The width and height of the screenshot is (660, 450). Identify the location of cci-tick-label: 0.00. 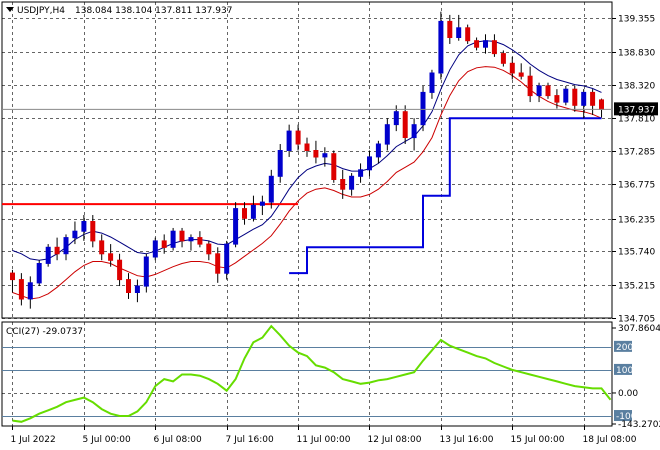
(628, 394).